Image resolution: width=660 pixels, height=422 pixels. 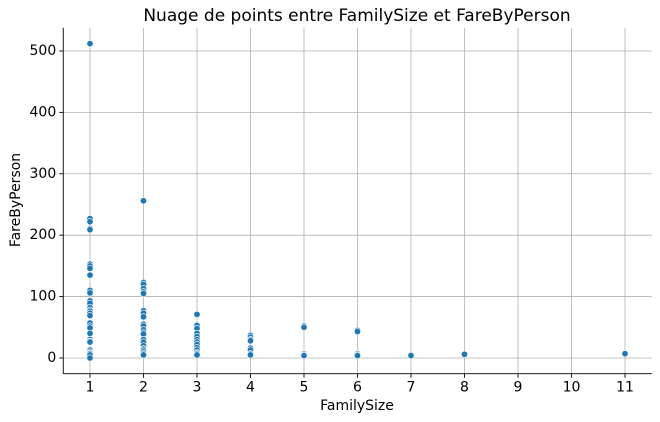 What do you see at coordinates (43, 112) in the screenshot?
I see `y-tick-label: 400` at bounding box center [43, 112].